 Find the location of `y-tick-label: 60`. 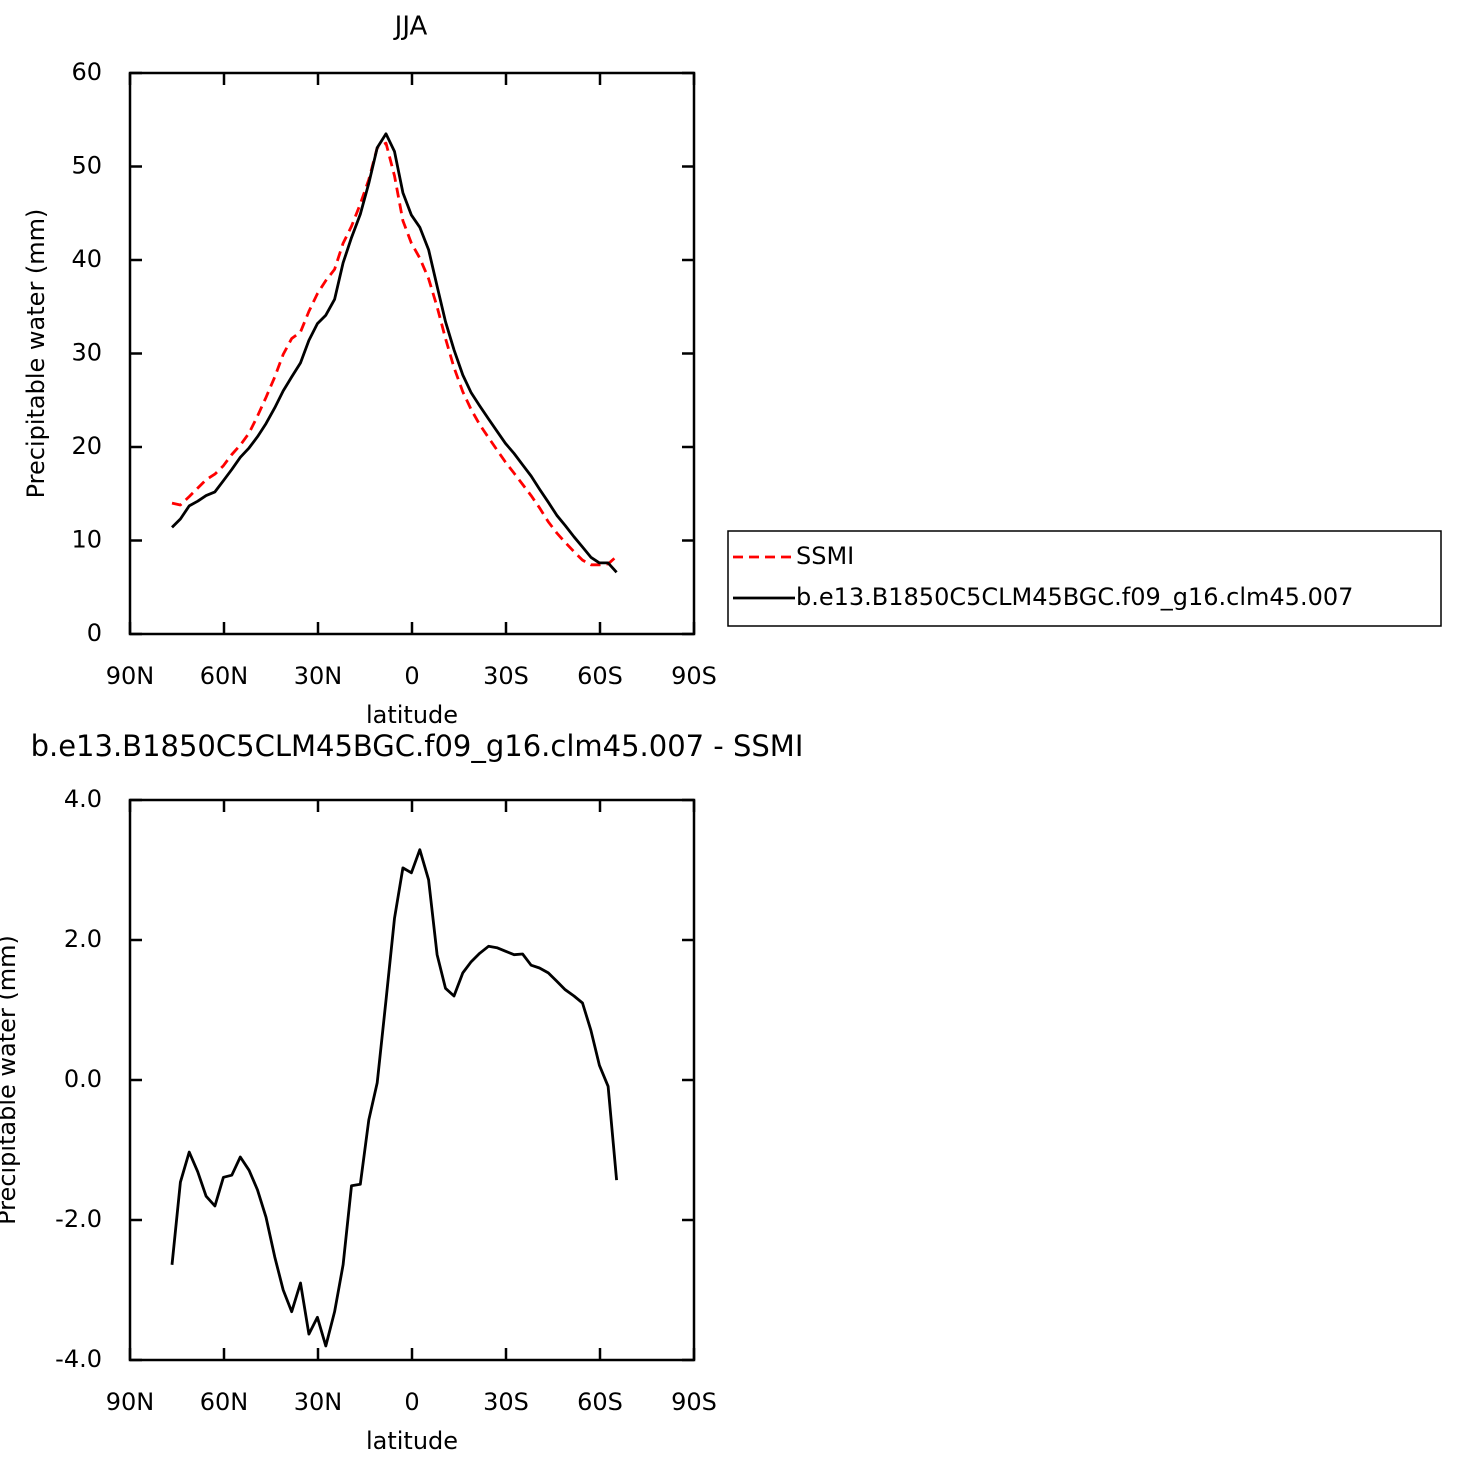

y-tick-label: 60 is located at coordinates (86, 72).